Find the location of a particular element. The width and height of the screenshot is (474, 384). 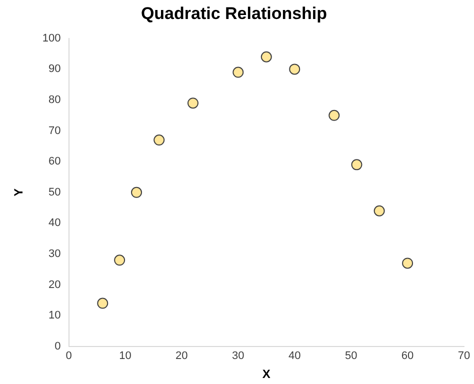

y-tick-label: 80 is located at coordinates (54, 100).